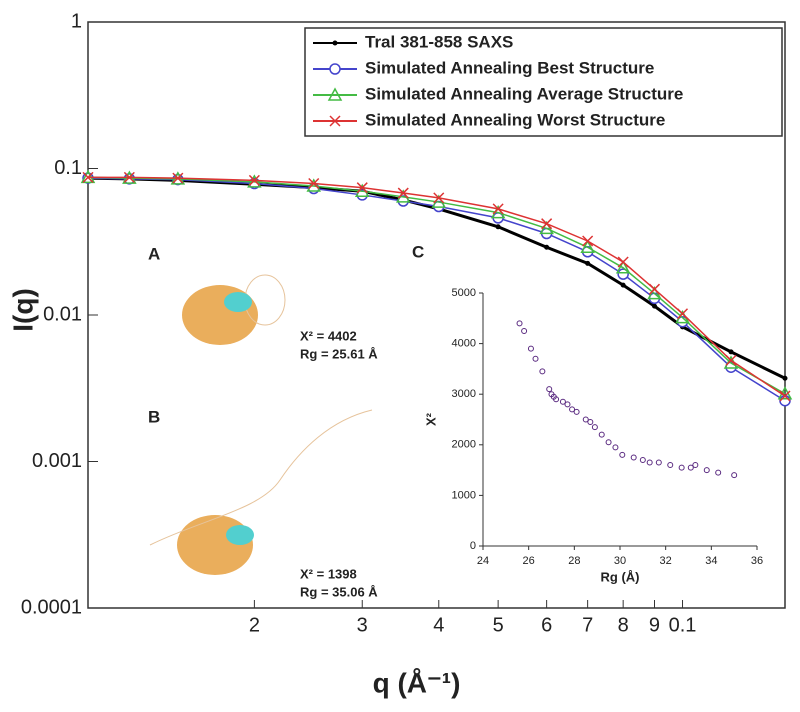 The height and width of the screenshot is (712, 800). What do you see at coordinates (362, 625) in the screenshot?
I see `x-tick-label: 3` at bounding box center [362, 625].